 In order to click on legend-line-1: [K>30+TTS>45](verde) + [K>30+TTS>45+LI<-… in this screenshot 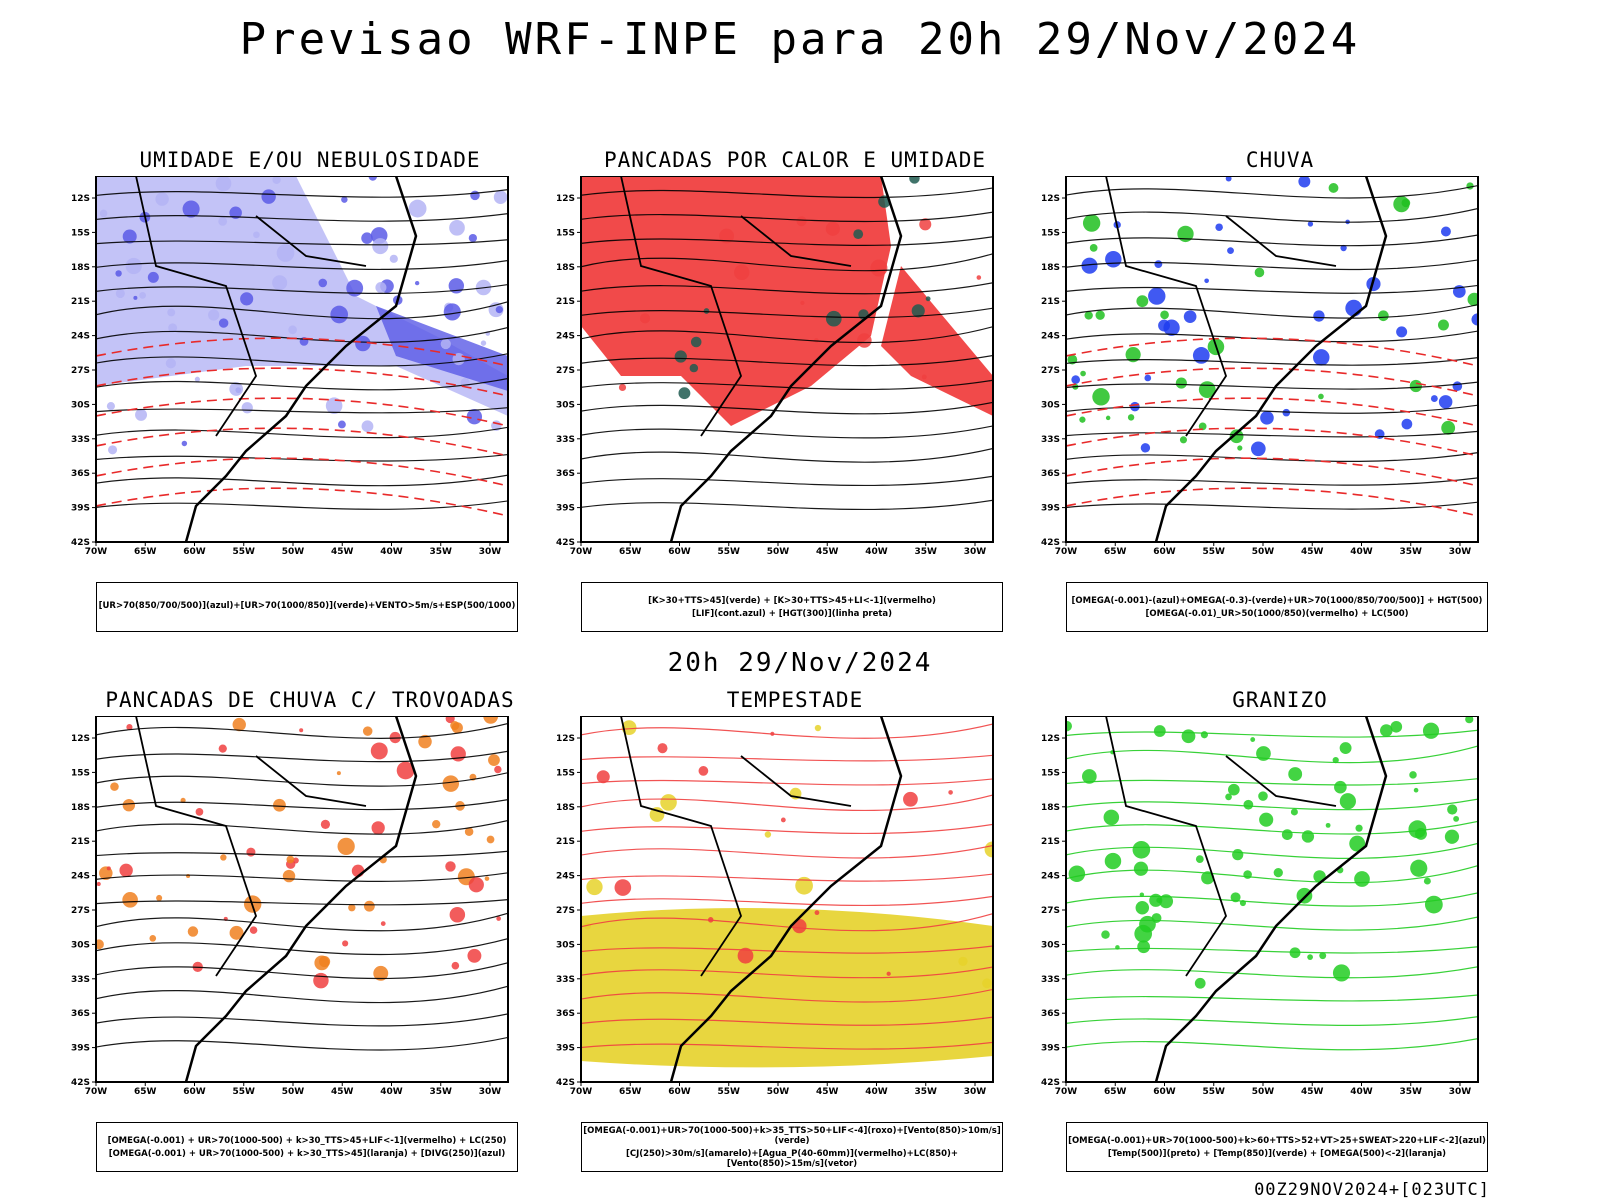, I will do `click(792, 600)`.